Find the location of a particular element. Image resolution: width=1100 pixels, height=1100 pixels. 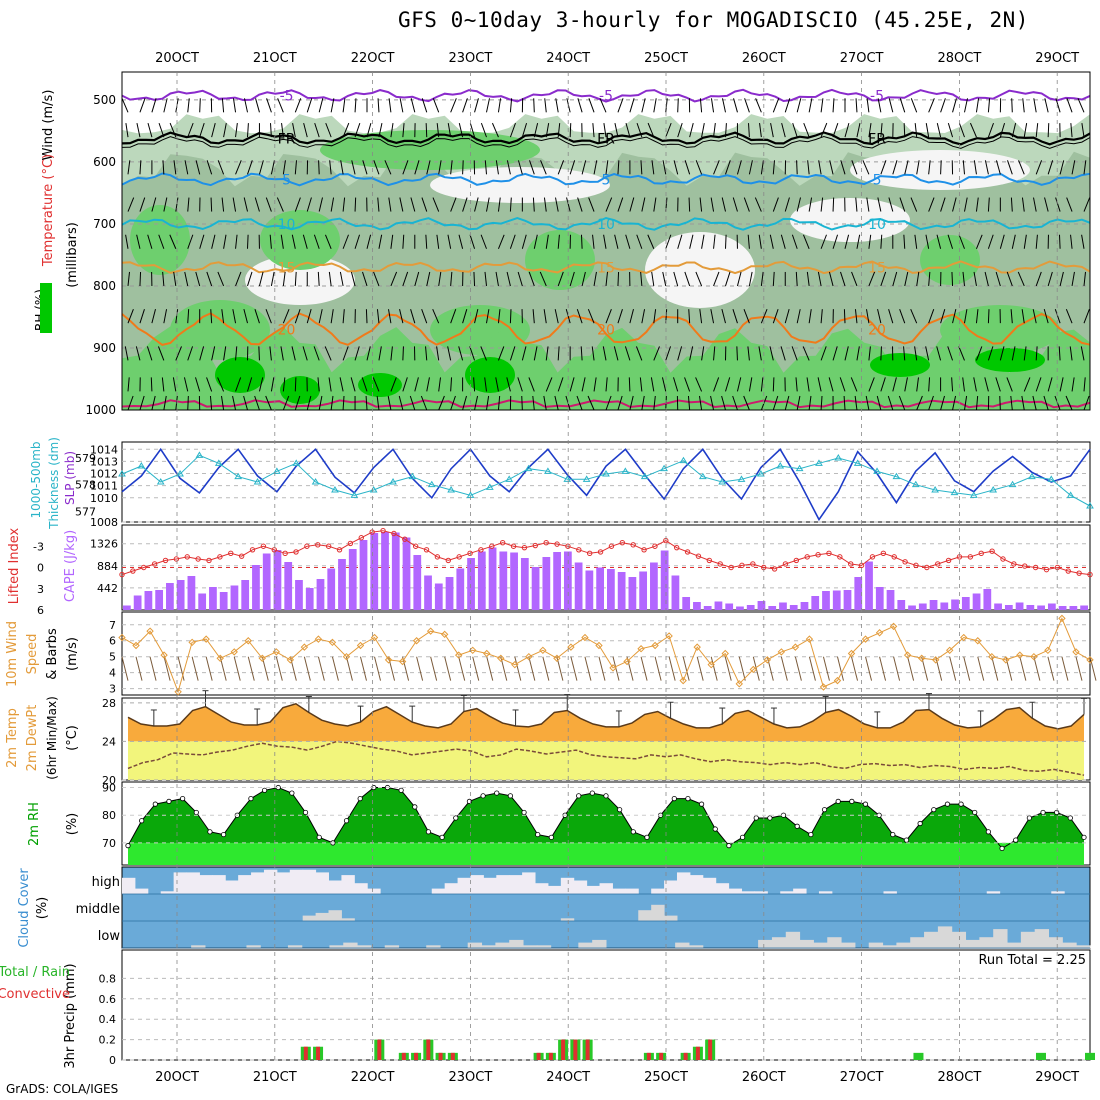

temp-contour-label: -5 is located at coordinates (606, 97).